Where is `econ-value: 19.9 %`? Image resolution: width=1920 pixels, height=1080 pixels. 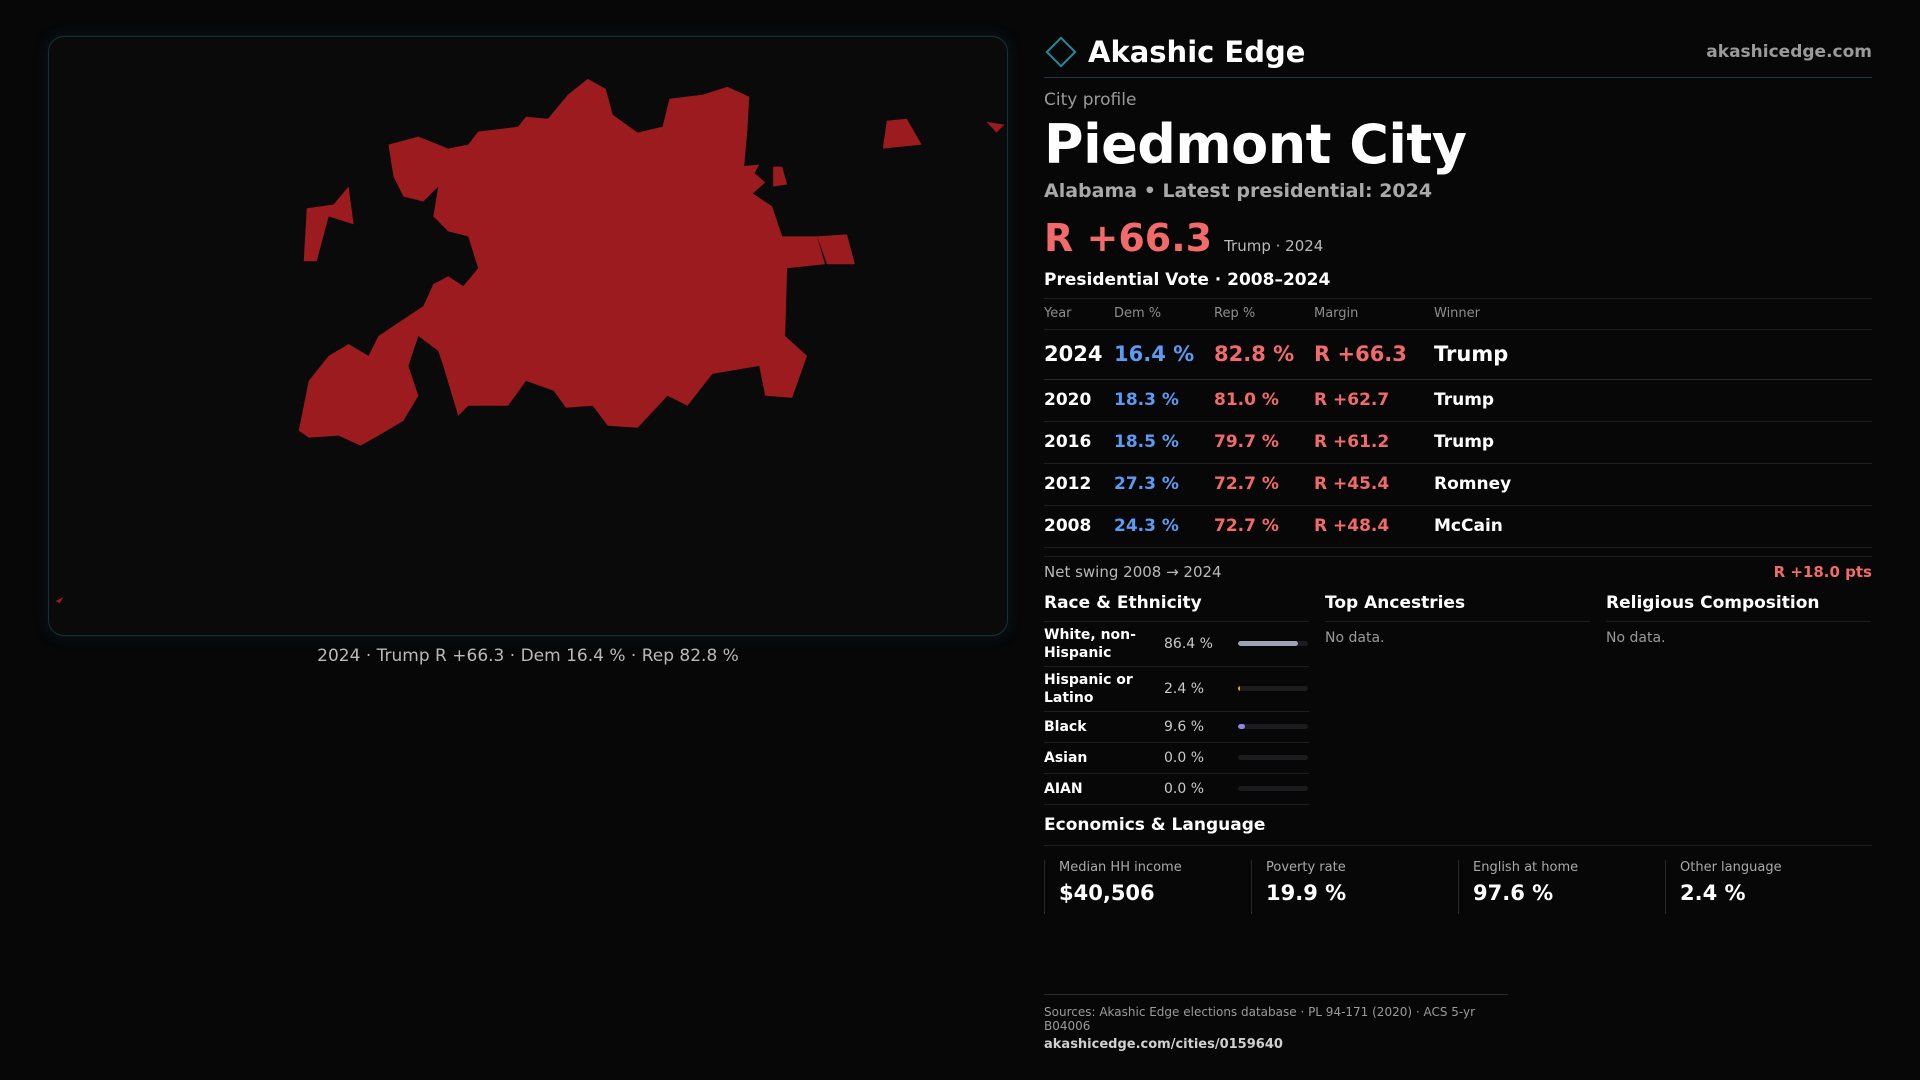 econ-value: 19.9 % is located at coordinates (1306, 892).